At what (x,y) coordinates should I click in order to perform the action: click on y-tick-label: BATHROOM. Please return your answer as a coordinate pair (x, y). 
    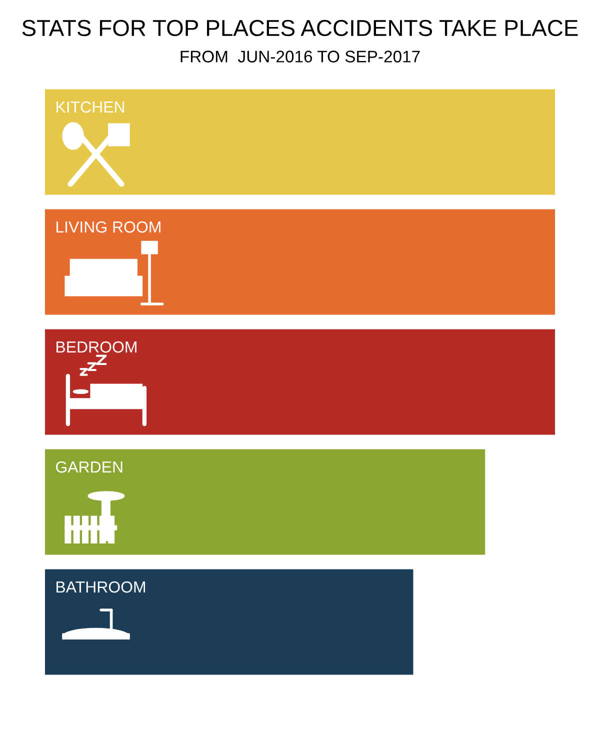
    Looking at the image, I should click on (100, 587).